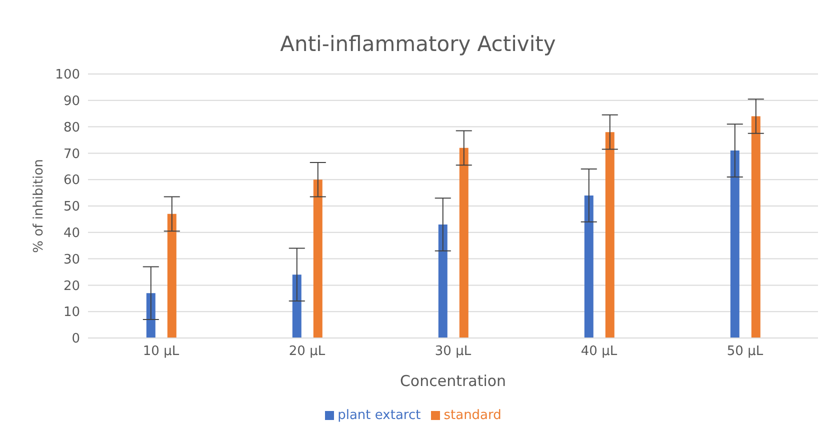 Image resolution: width=837 pixels, height=436 pixels. What do you see at coordinates (71, 180) in the screenshot?
I see `y-tick-label: 60` at bounding box center [71, 180].